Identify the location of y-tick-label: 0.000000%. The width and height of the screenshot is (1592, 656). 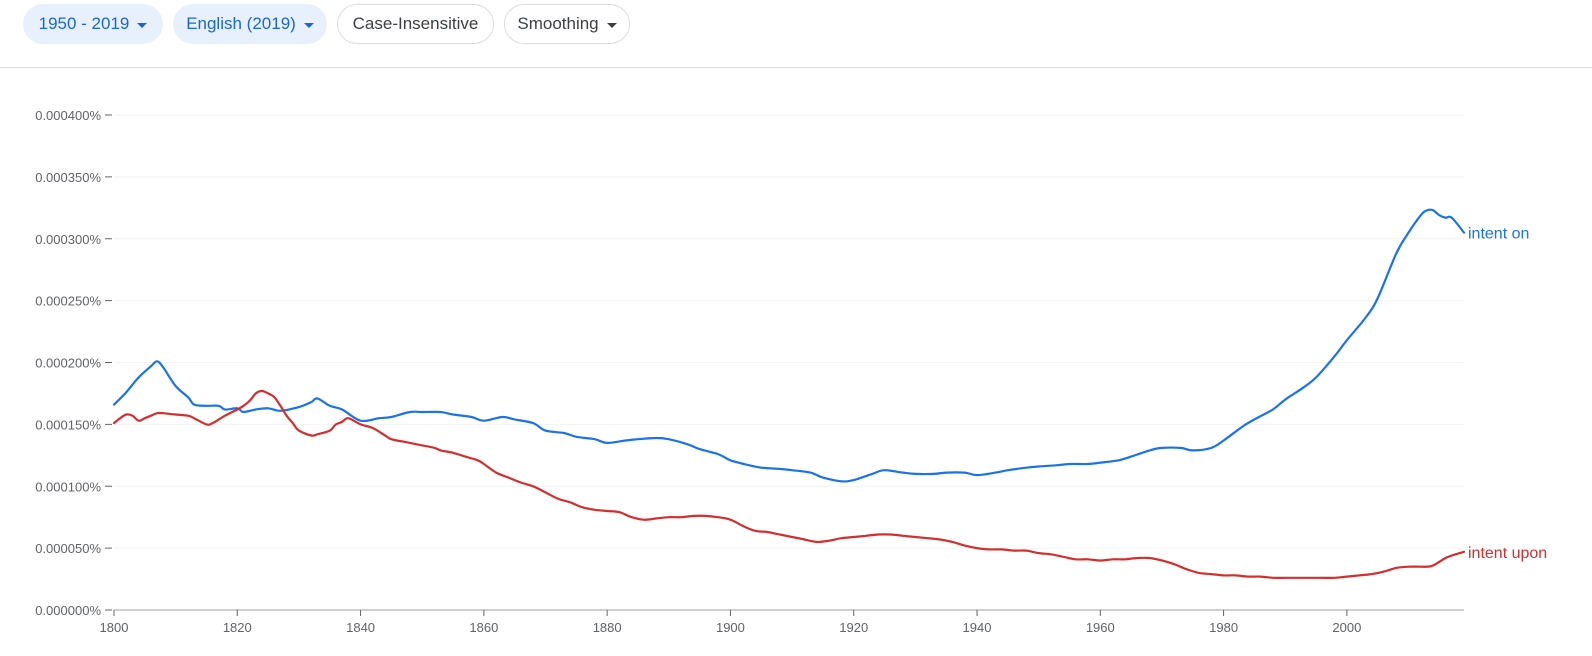
(68, 610).